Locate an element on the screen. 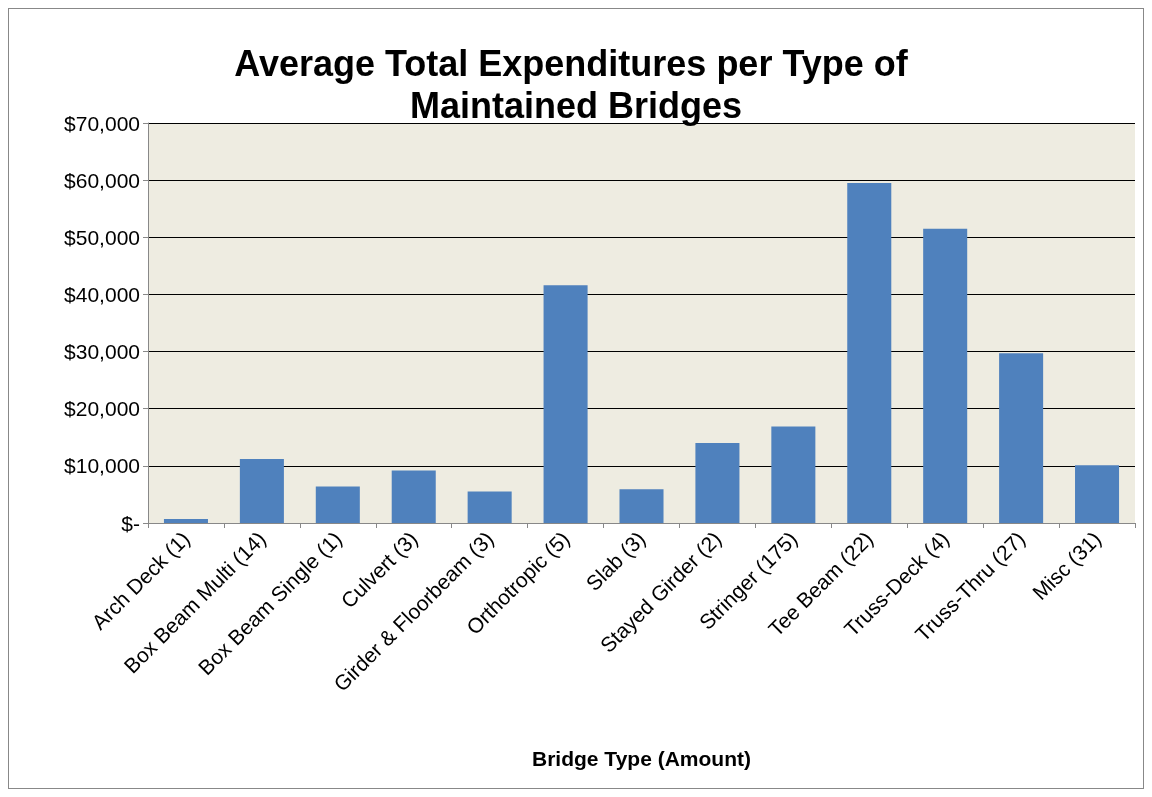 This screenshot has height=797, width=1152. x-tick-label: Slab (3) is located at coordinates (615, 561).